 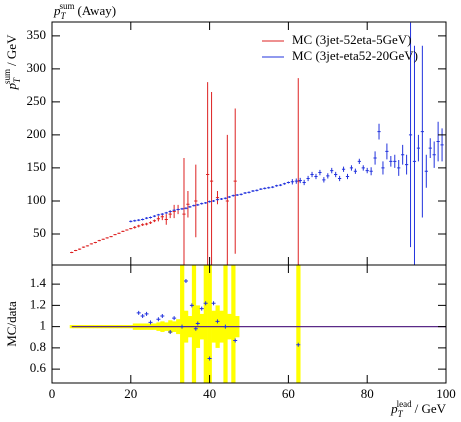 I want to click on legend-label: MC (3jet-52eta-5GeV), so click(x=352, y=39).